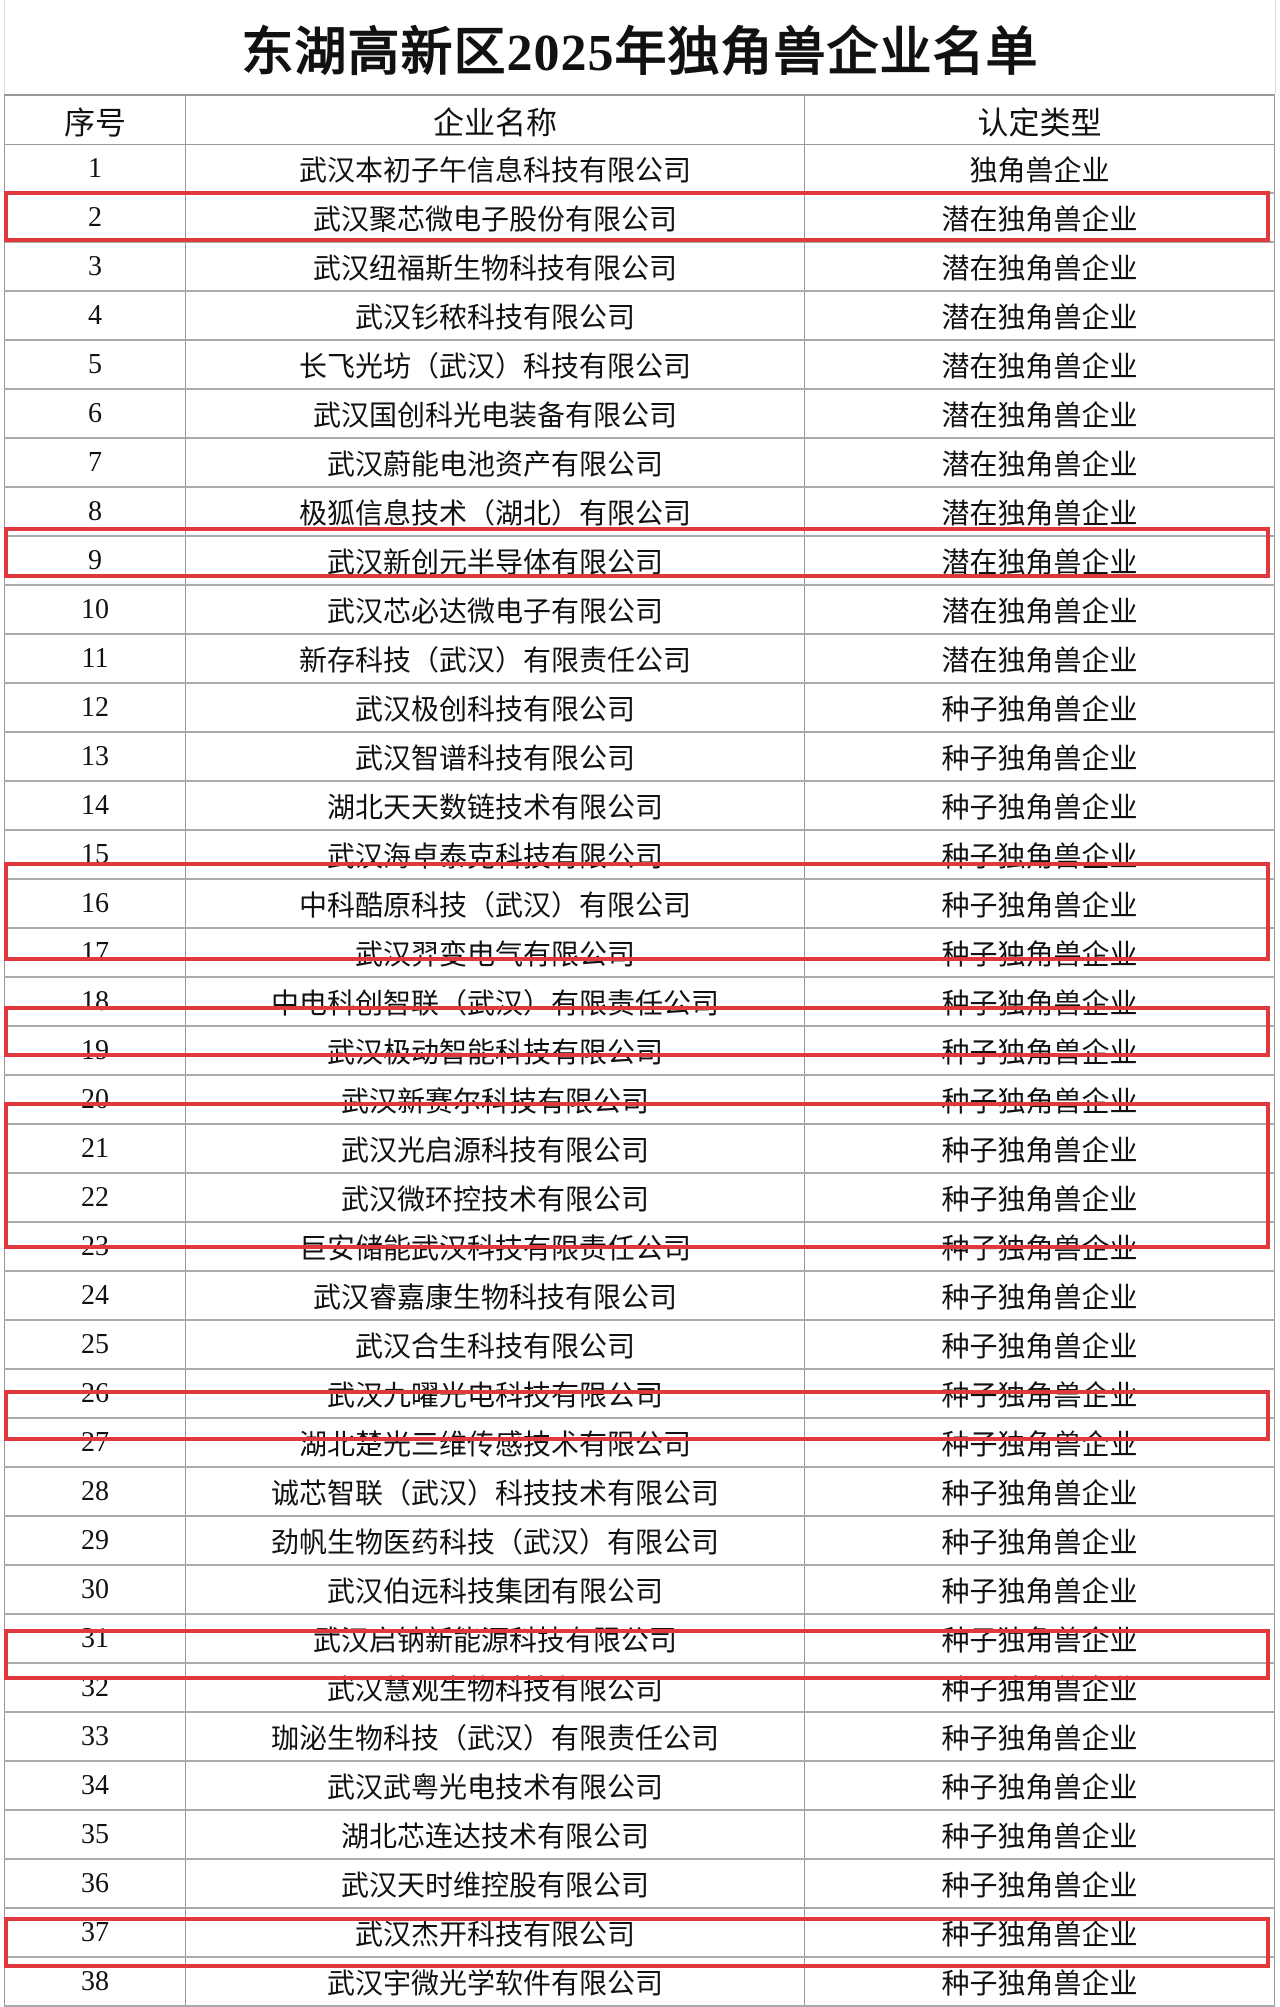 The width and height of the screenshot is (1280, 2007). I want to click on cell-index: 1, so click(95, 169).